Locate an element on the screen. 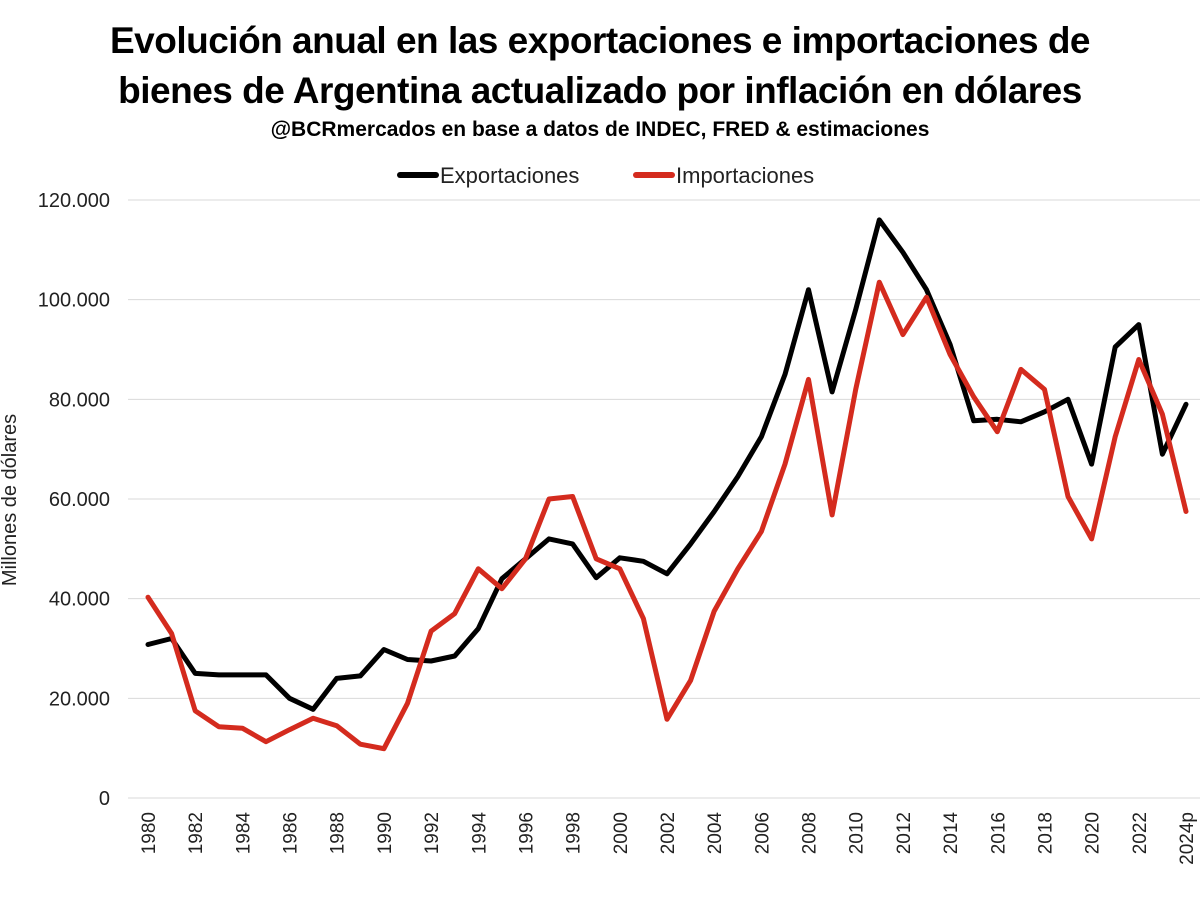 The height and width of the screenshot is (900, 1200). x-tick-label: 2014 is located at coordinates (951, 833).